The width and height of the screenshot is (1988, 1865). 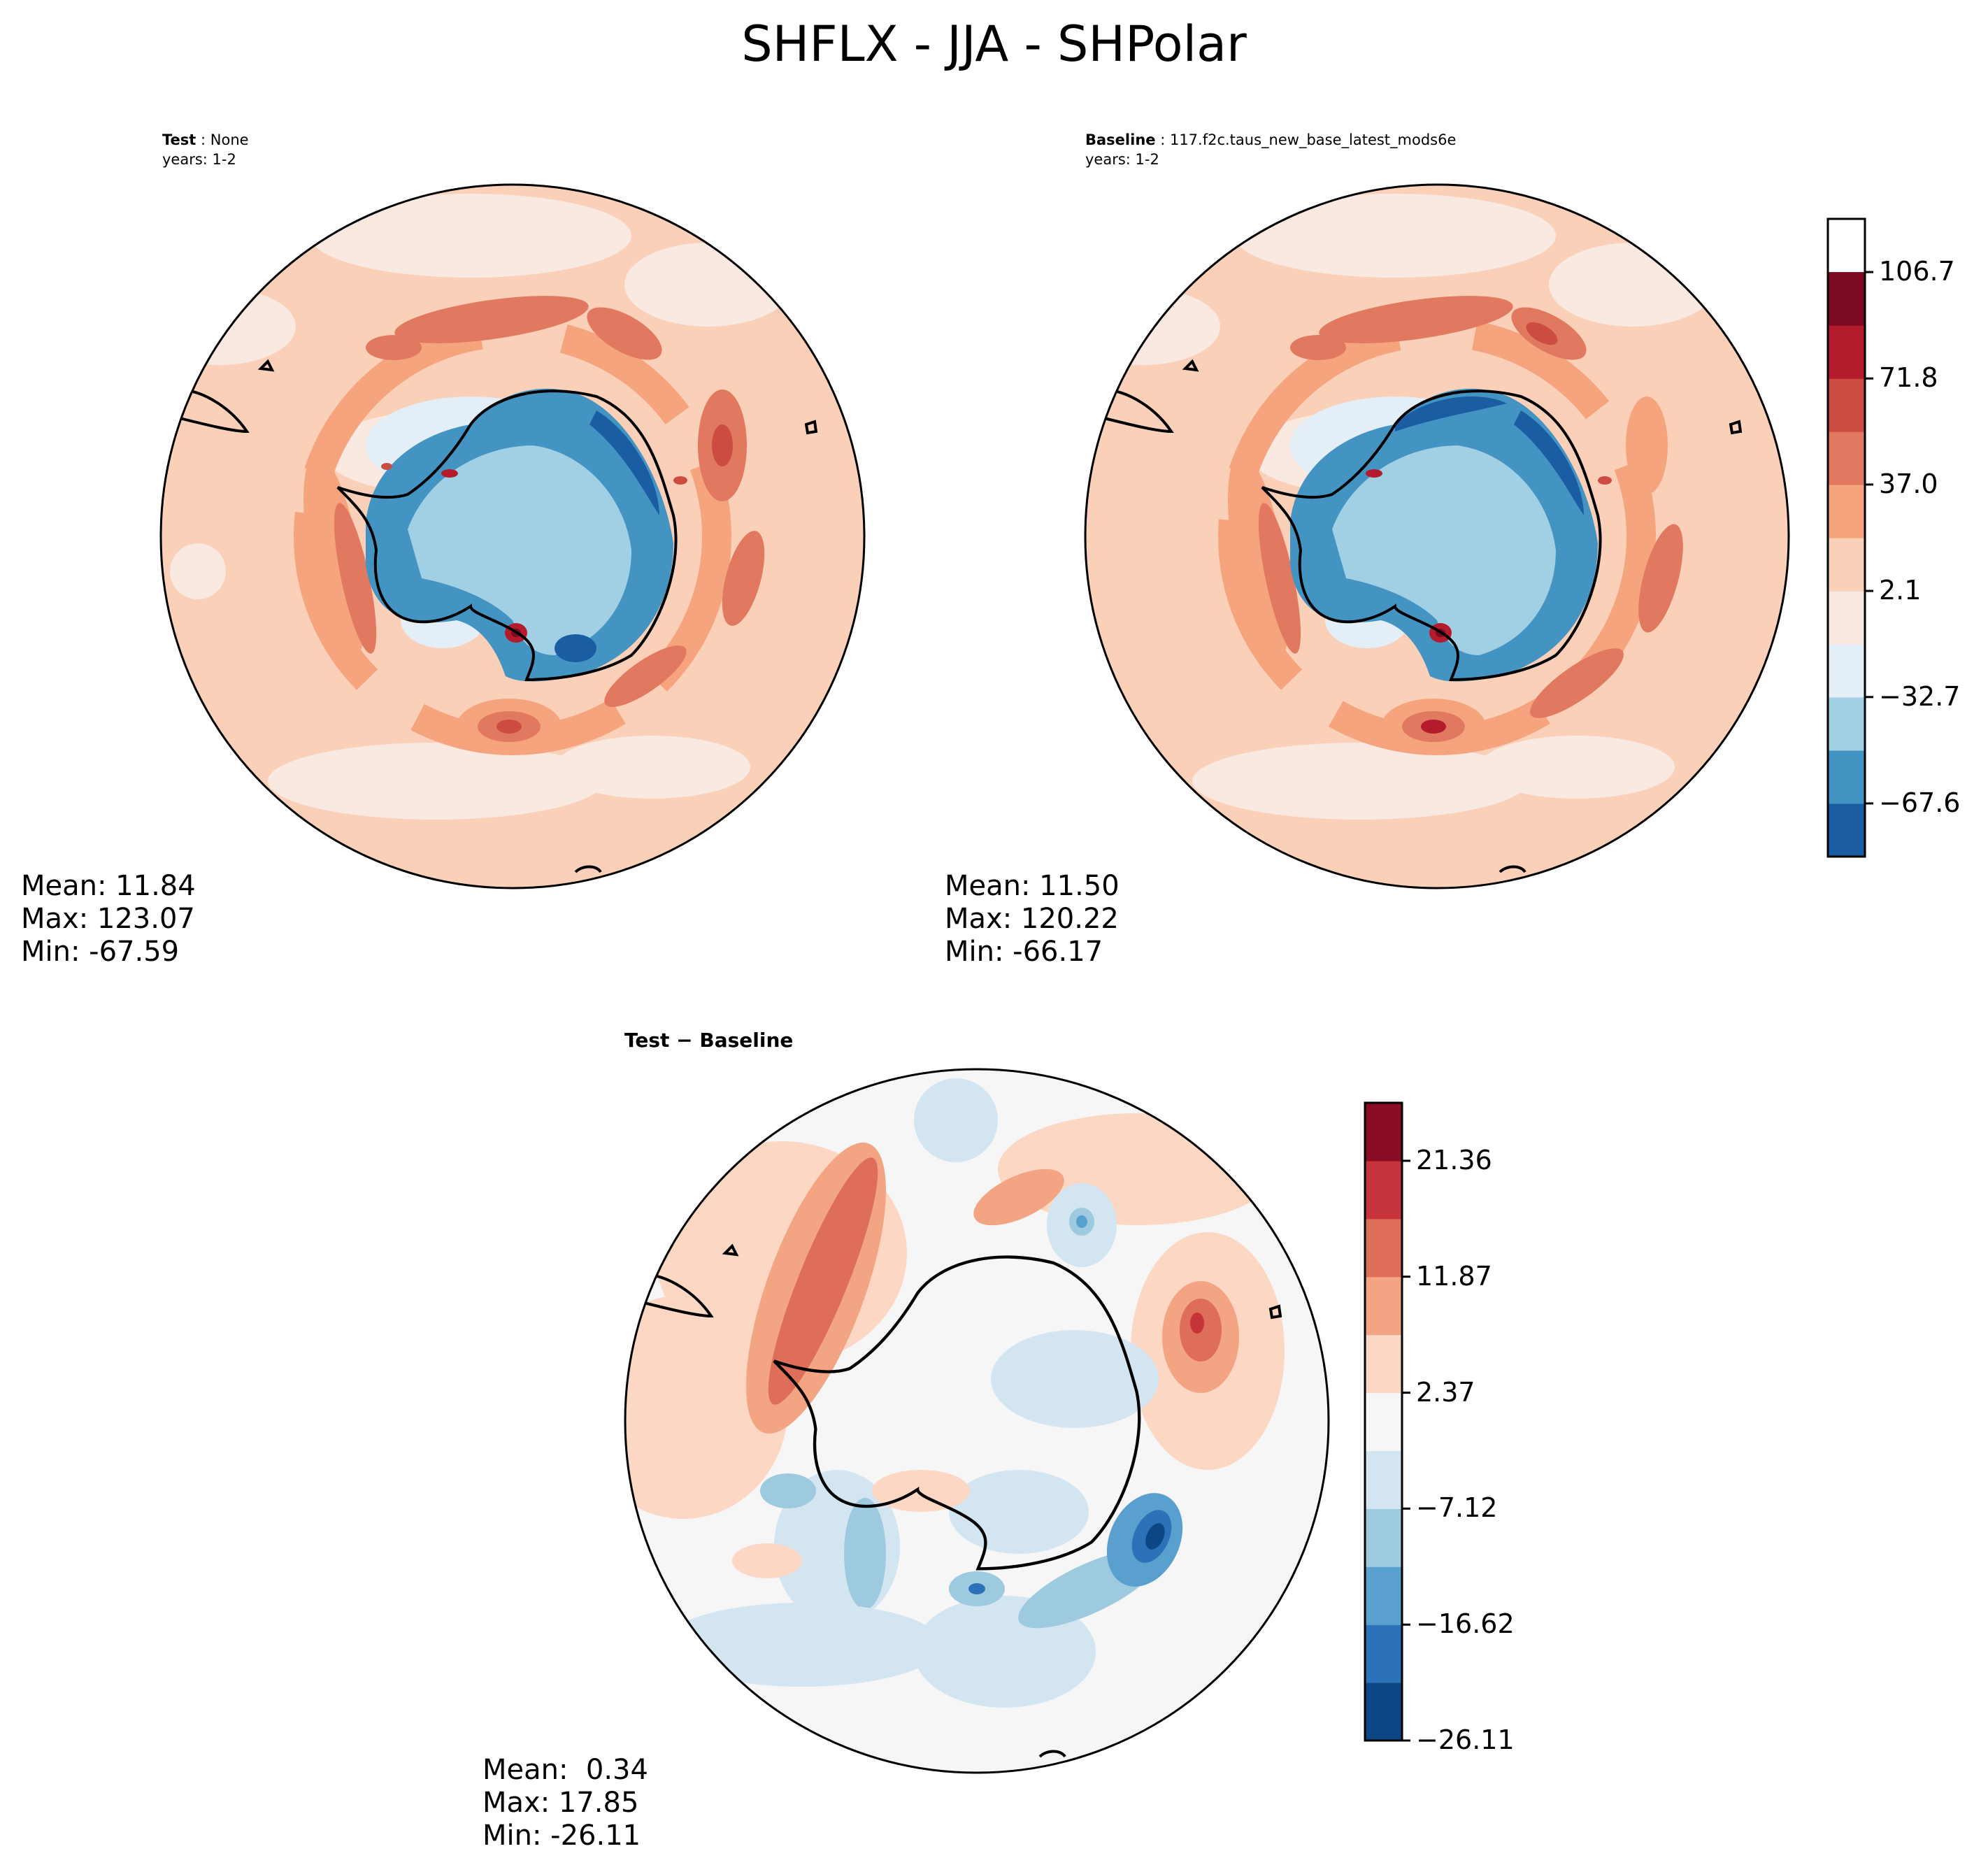 I want to click on difference-colorbar, so click(x=1387, y=1421).